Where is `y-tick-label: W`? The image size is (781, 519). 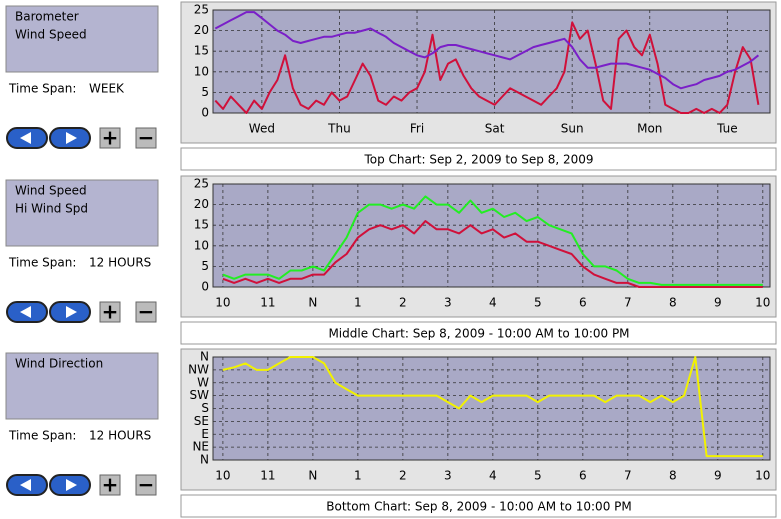
y-tick-label: W is located at coordinates (203, 382).